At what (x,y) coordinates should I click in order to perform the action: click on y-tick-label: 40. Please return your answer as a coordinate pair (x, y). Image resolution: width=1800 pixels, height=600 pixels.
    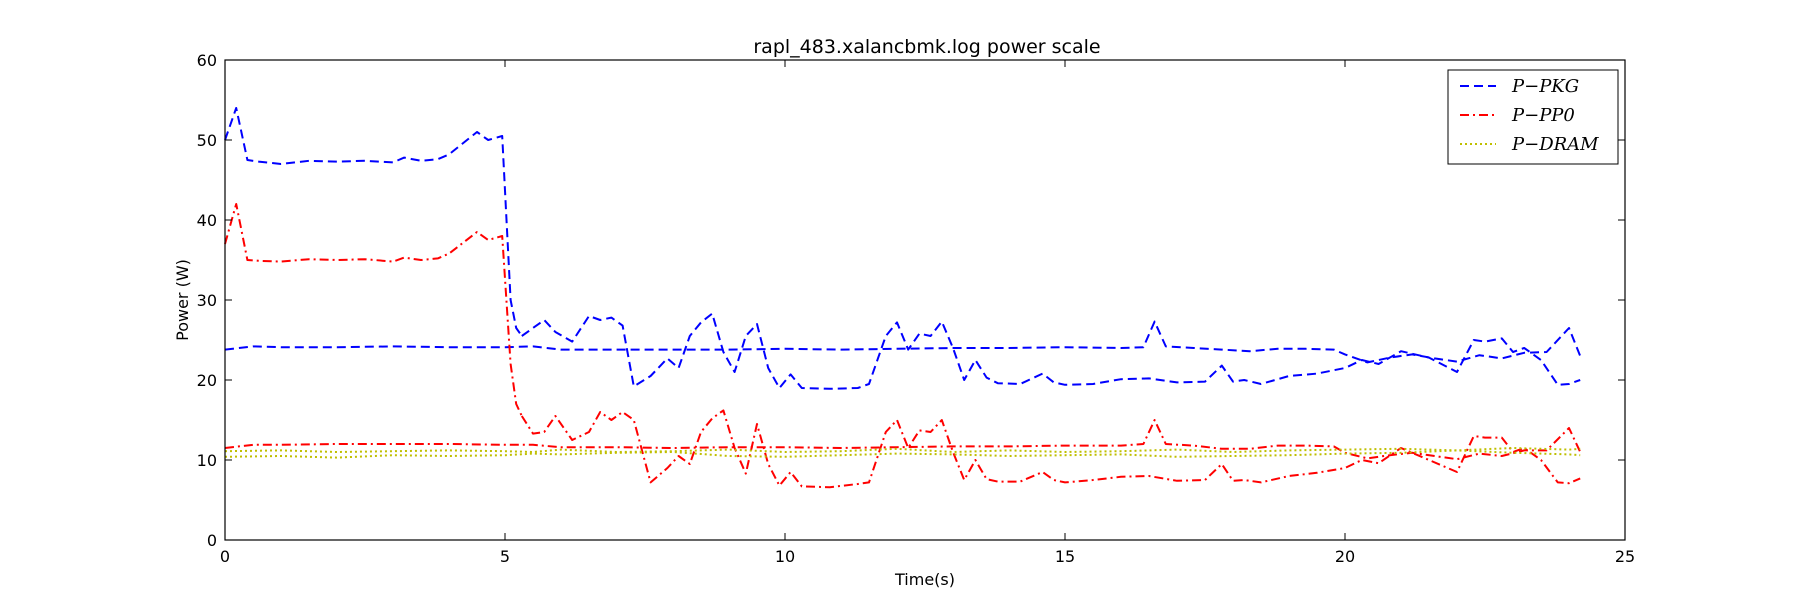
    Looking at the image, I should click on (207, 220).